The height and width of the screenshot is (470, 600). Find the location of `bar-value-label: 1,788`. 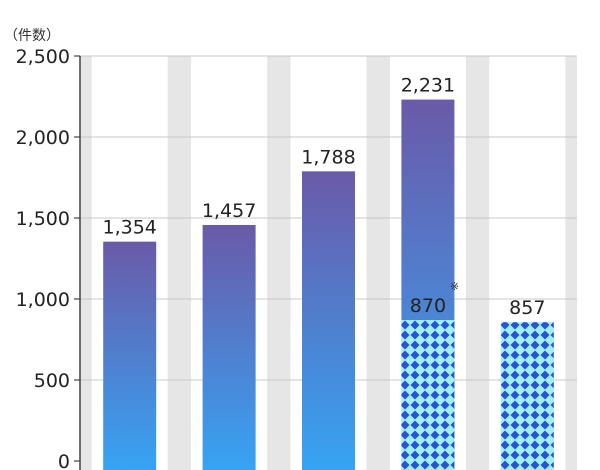

bar-value-label: 1,788 is located at coordinates (328, 157).